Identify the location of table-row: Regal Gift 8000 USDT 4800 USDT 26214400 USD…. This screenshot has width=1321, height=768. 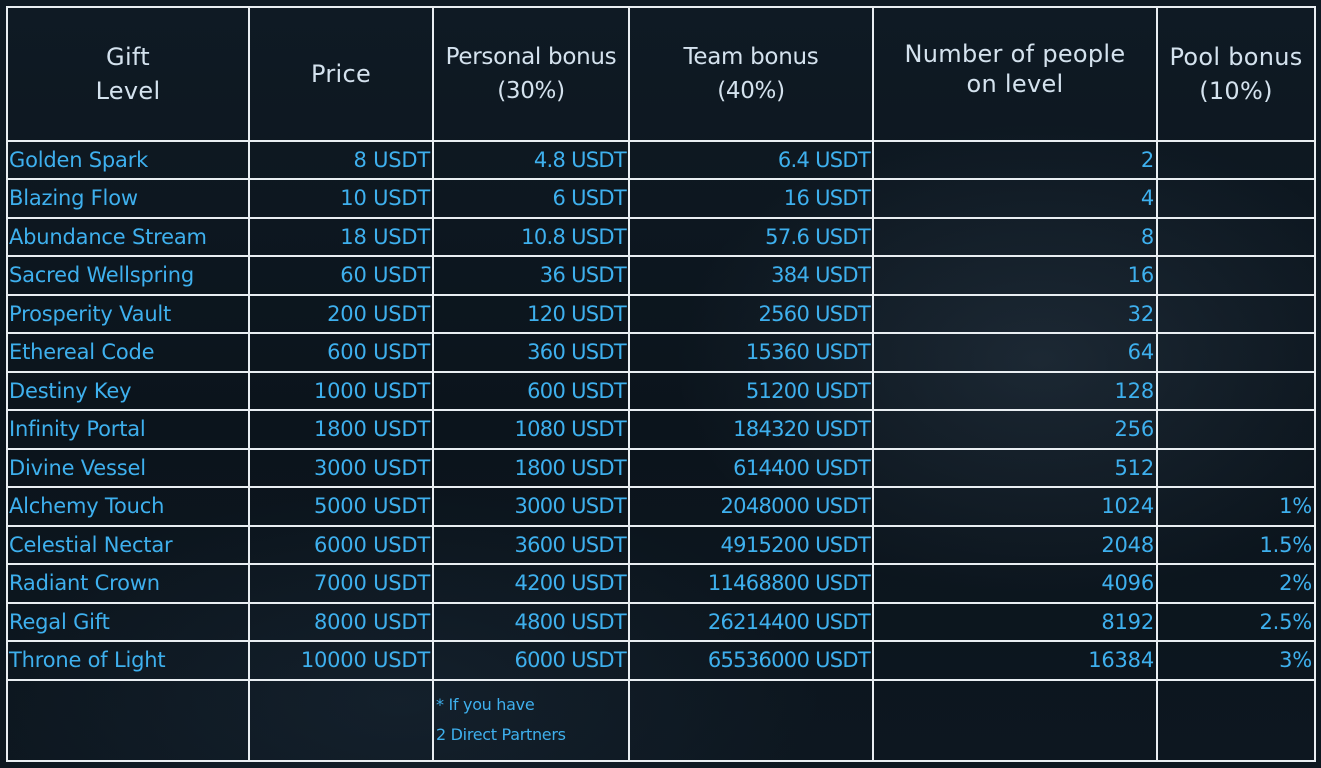
(661, 622).